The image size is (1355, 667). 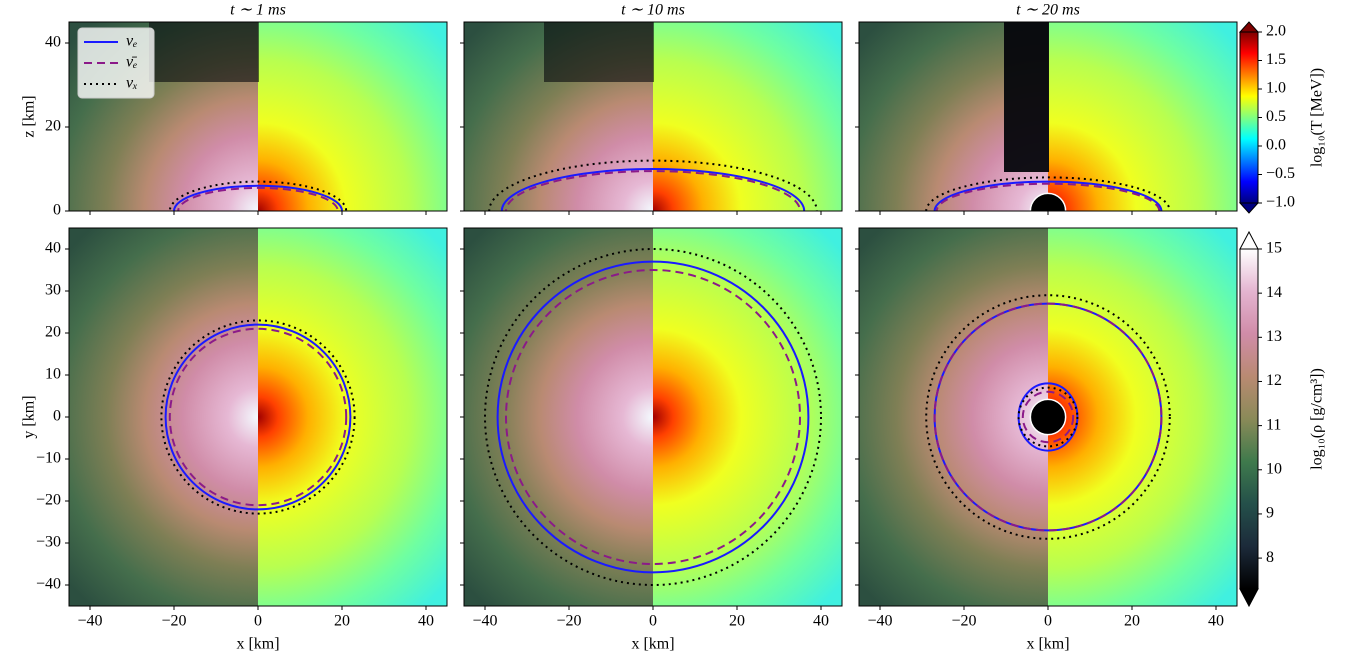 What do you see at coordinates (1276, 116) in the screenshot?
I see `colorbar-tick-label: 0.5` at bounding box center [1276, 116].